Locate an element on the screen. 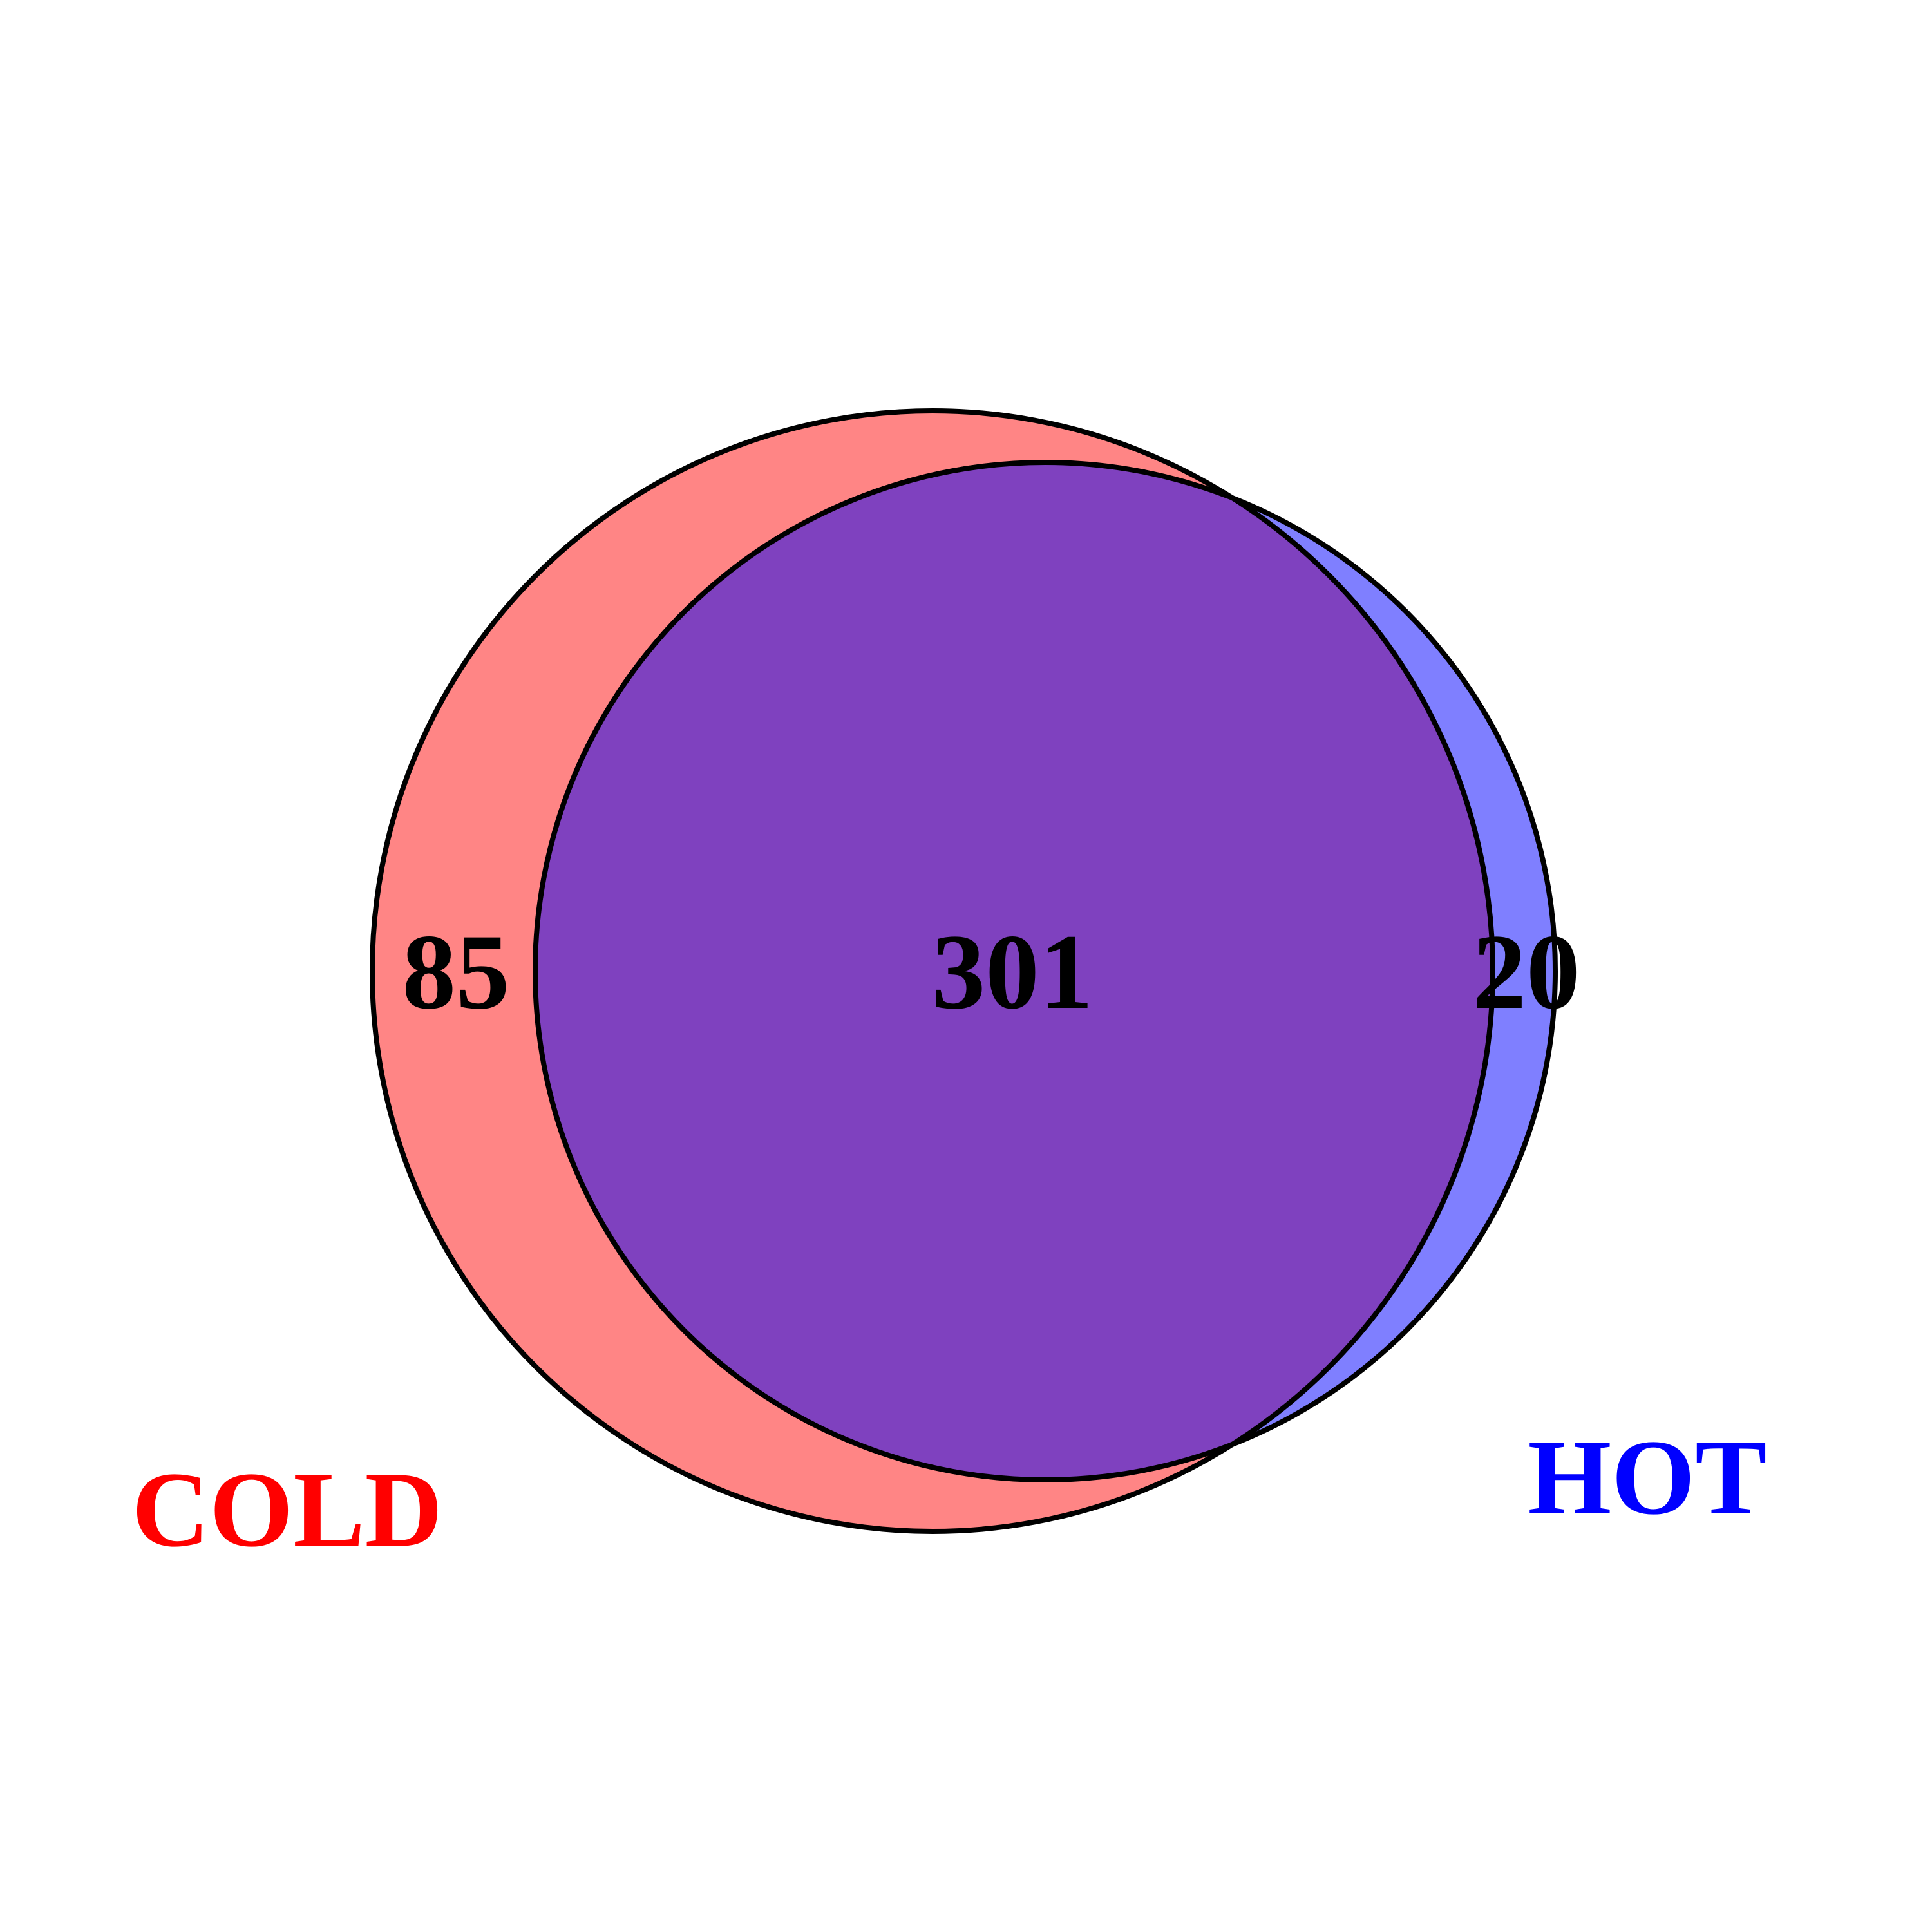  cold-only-count: 85 is located at coordinates (456, 973).